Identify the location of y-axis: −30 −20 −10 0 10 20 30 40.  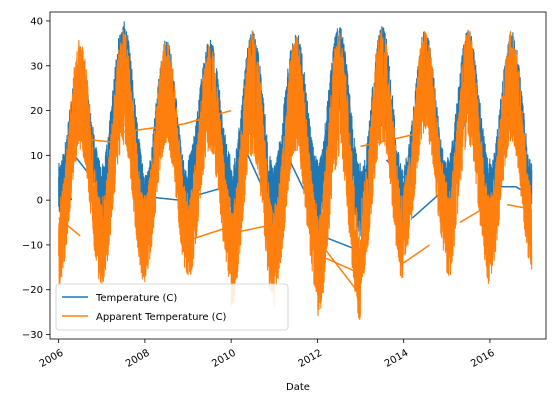
(36, 178).